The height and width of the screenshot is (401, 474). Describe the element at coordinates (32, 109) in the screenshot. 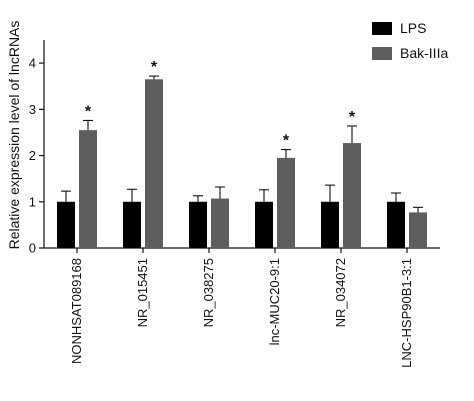

I see `y-tick-label: 3` at that location.